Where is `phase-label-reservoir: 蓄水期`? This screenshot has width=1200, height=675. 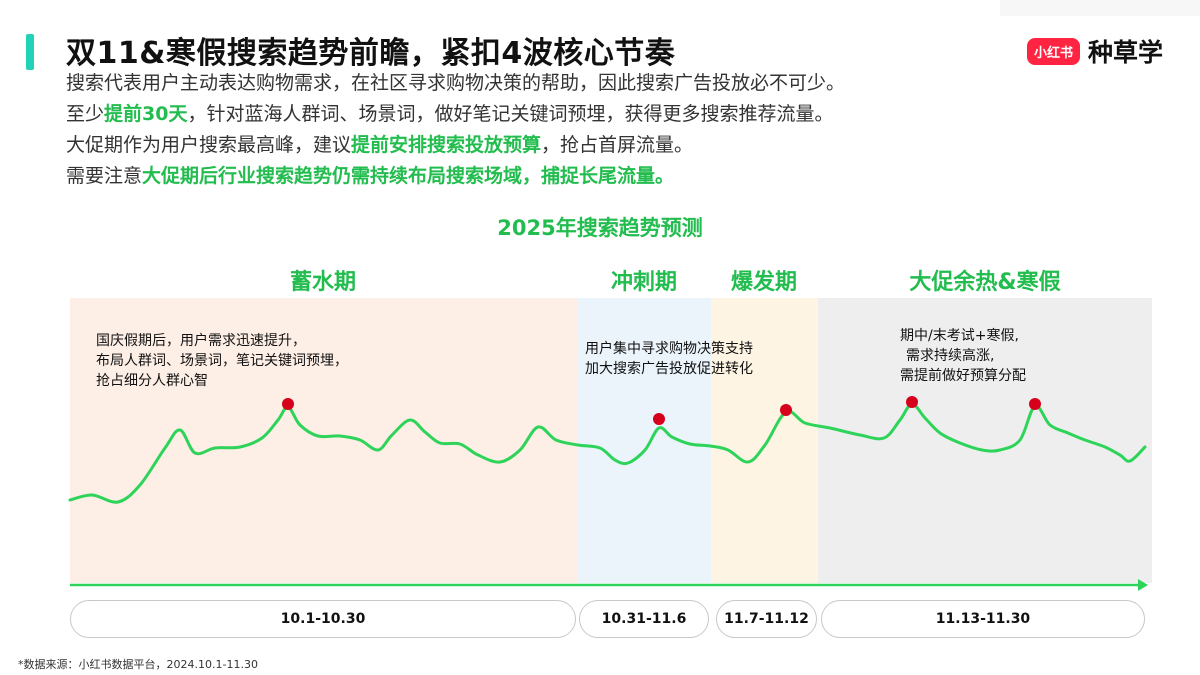
phase-label-reservoir: 蓄水期 is located at coordinates (322, 282).